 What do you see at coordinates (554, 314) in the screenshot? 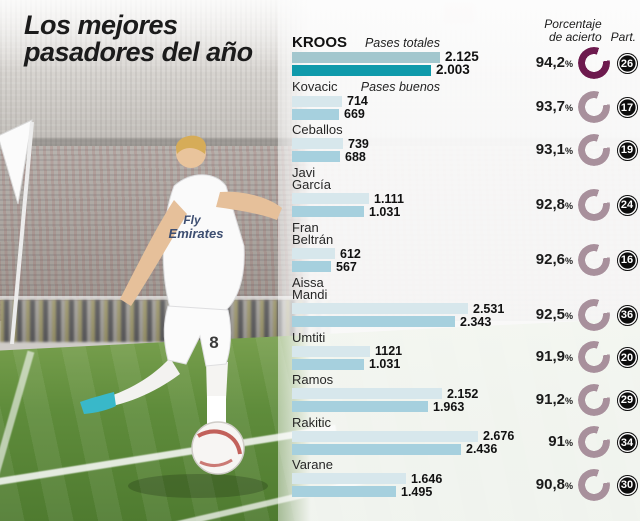
I see `accuracy-value: 92,5%` at bounding box center [554, 314].